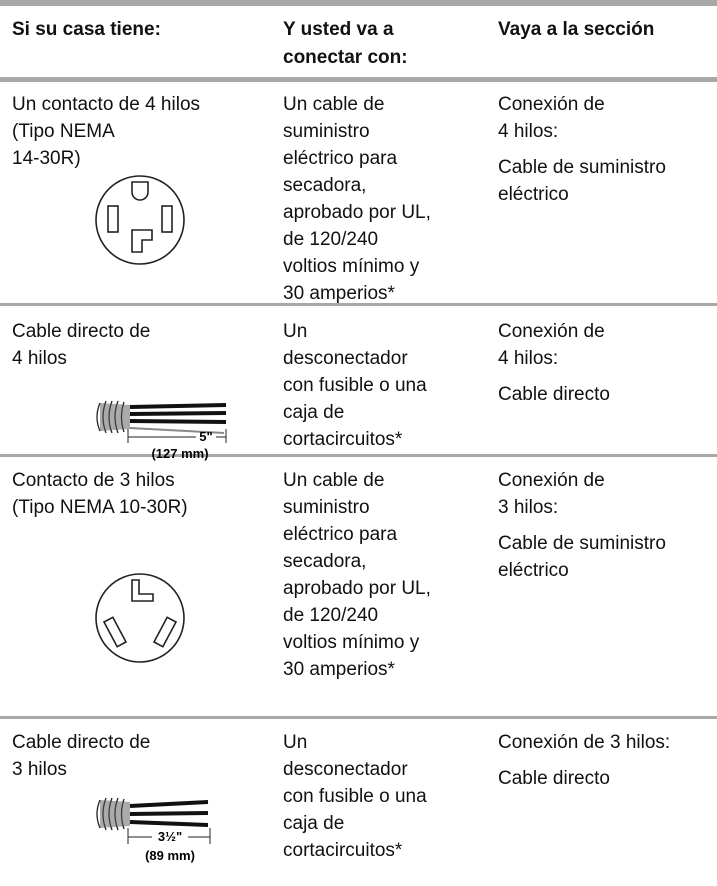  Describe the element at coordinates (179, 453) in the screenshot. I see `dimension-label: (127 mm)` at that location.